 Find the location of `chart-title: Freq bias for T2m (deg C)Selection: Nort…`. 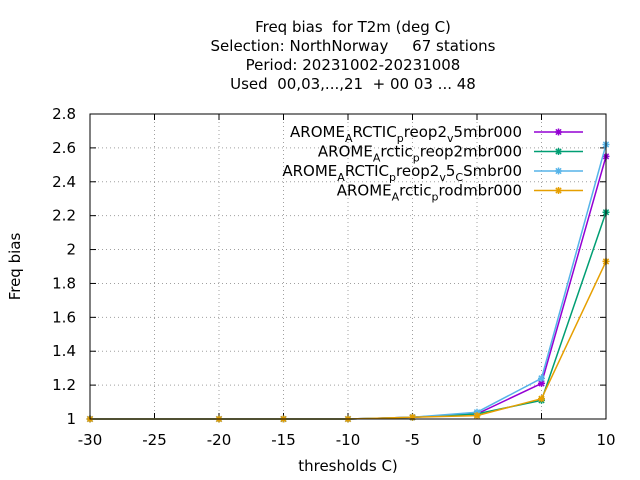

chart-title: Freq bias for T2m (deg C)Selection: Nort… is located at coordinates (353, 55).